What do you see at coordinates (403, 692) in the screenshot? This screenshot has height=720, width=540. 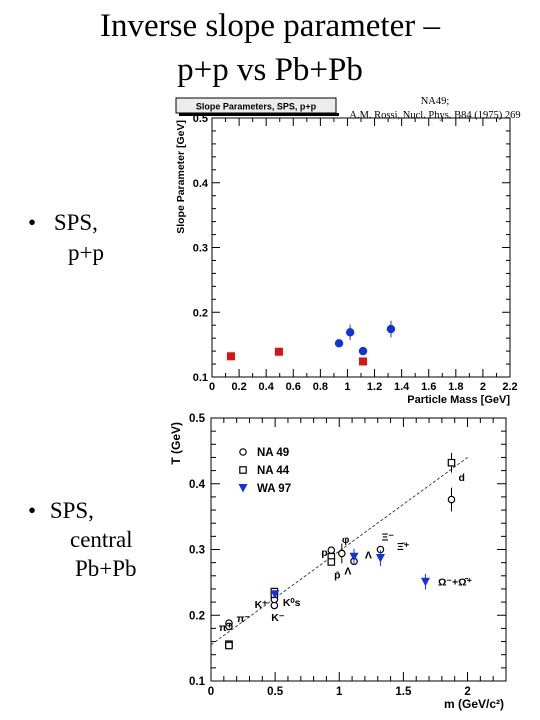 I see `x-tick-label: 1.5` at bounding box center [403, 692].